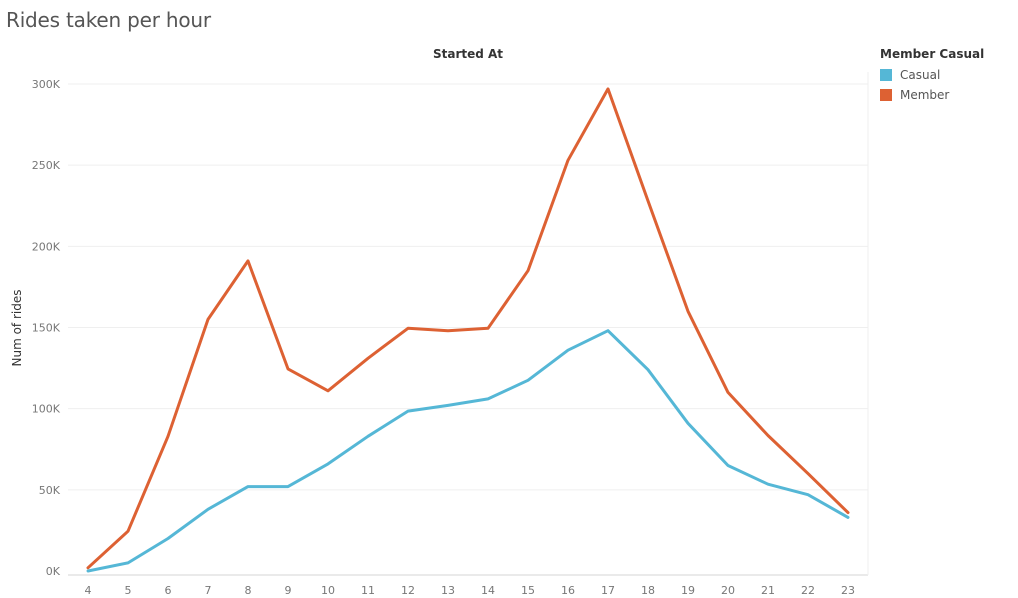 The width and height of the screenshot is (1018, 598). I want to click on x-tick-label: 5, so click(128, 590).